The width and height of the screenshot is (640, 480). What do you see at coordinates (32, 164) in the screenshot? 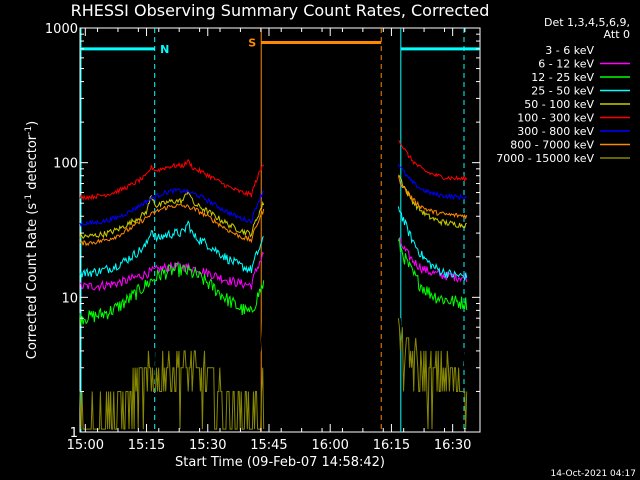
I see `y-axis-label-mid: detector` at bounding box center [32, 164].